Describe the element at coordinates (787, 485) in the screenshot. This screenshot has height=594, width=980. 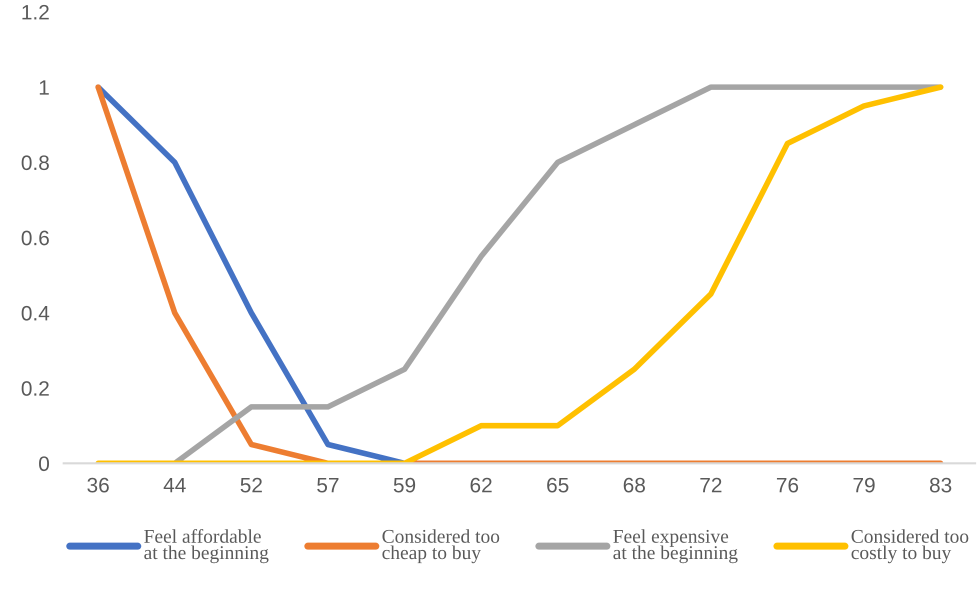
I see `x-tick-label: 76` at that location.